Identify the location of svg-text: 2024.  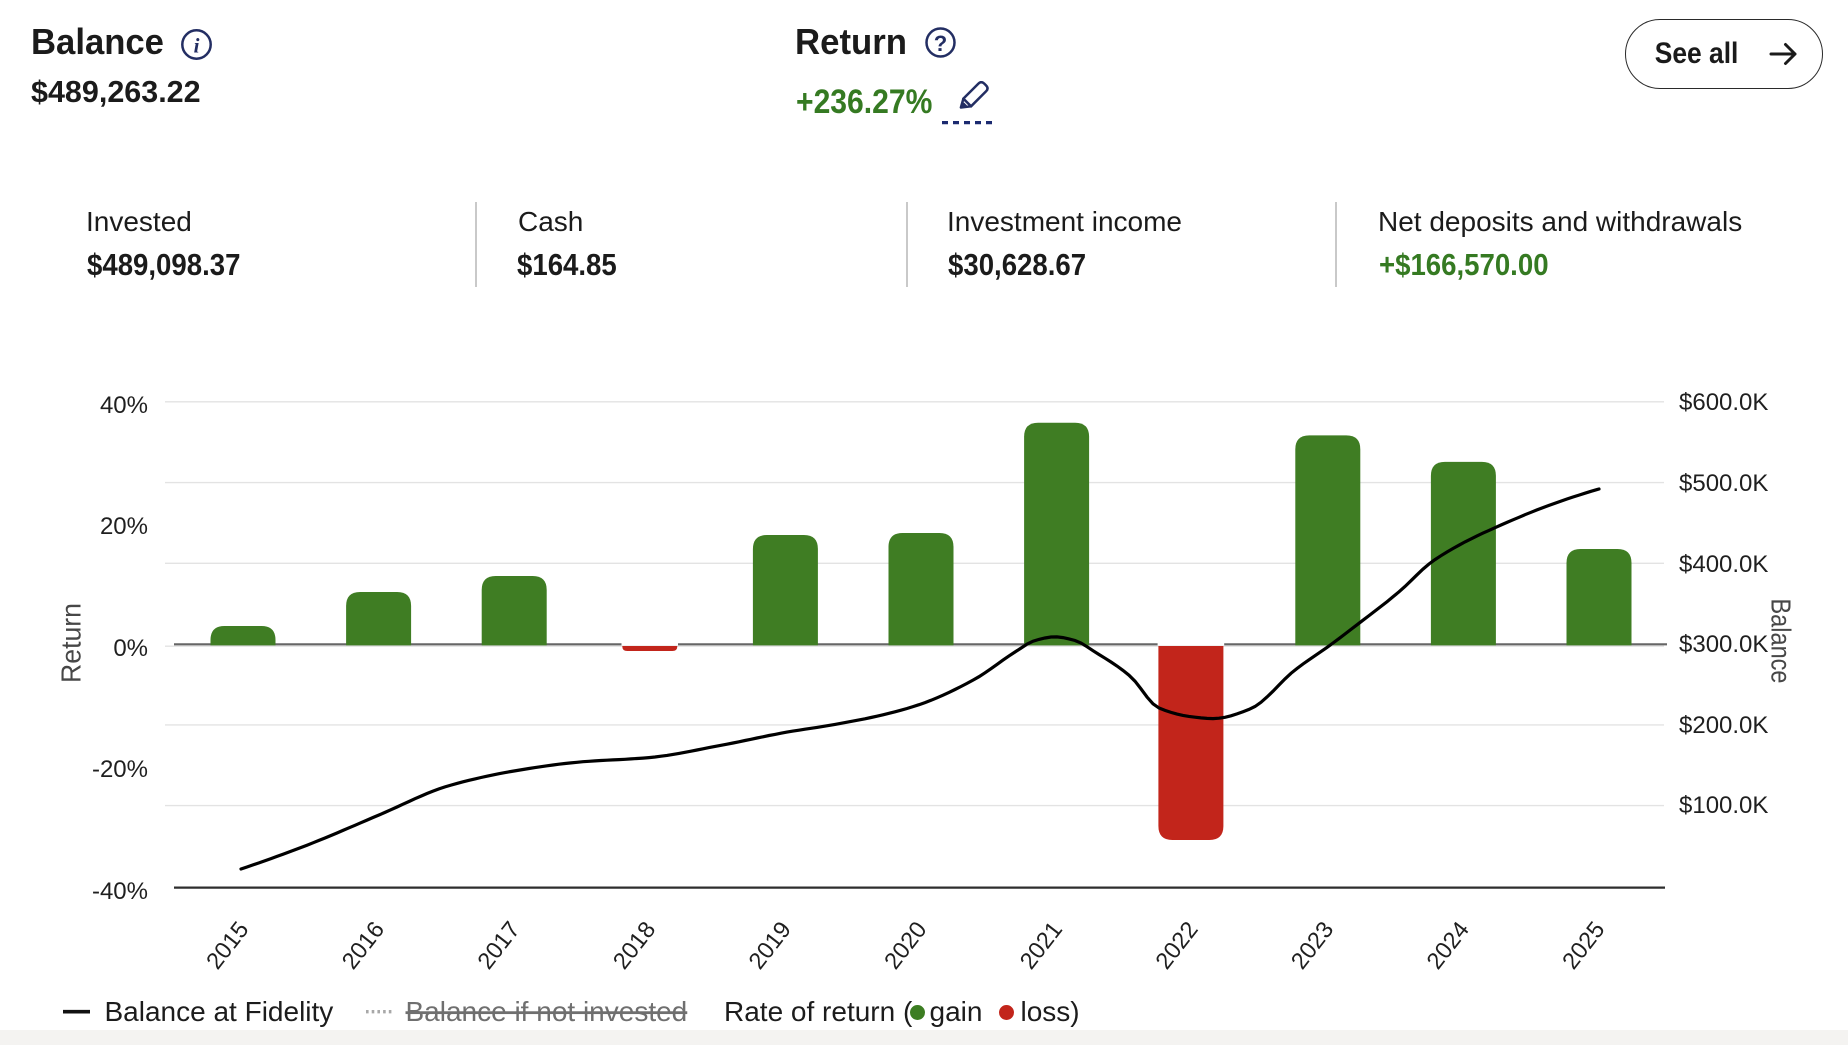
(1447, 945).